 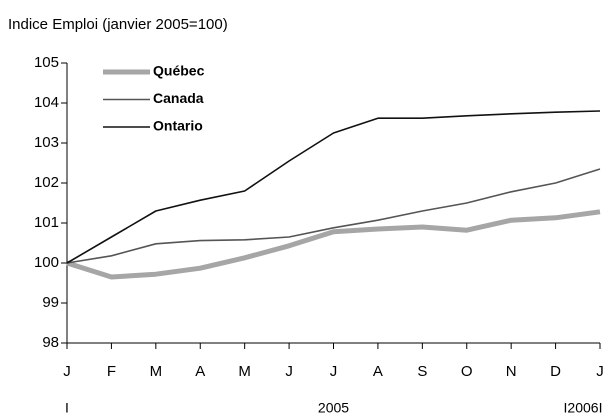 I want to click on x-tick-label: F, so click(x=111, y=371).